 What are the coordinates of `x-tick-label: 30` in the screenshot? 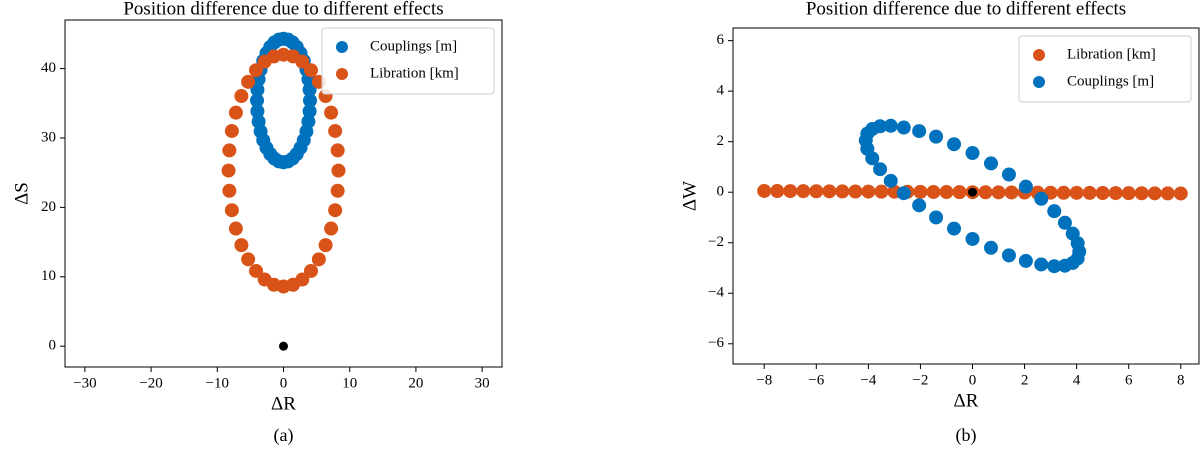 It's located at (482, 383).